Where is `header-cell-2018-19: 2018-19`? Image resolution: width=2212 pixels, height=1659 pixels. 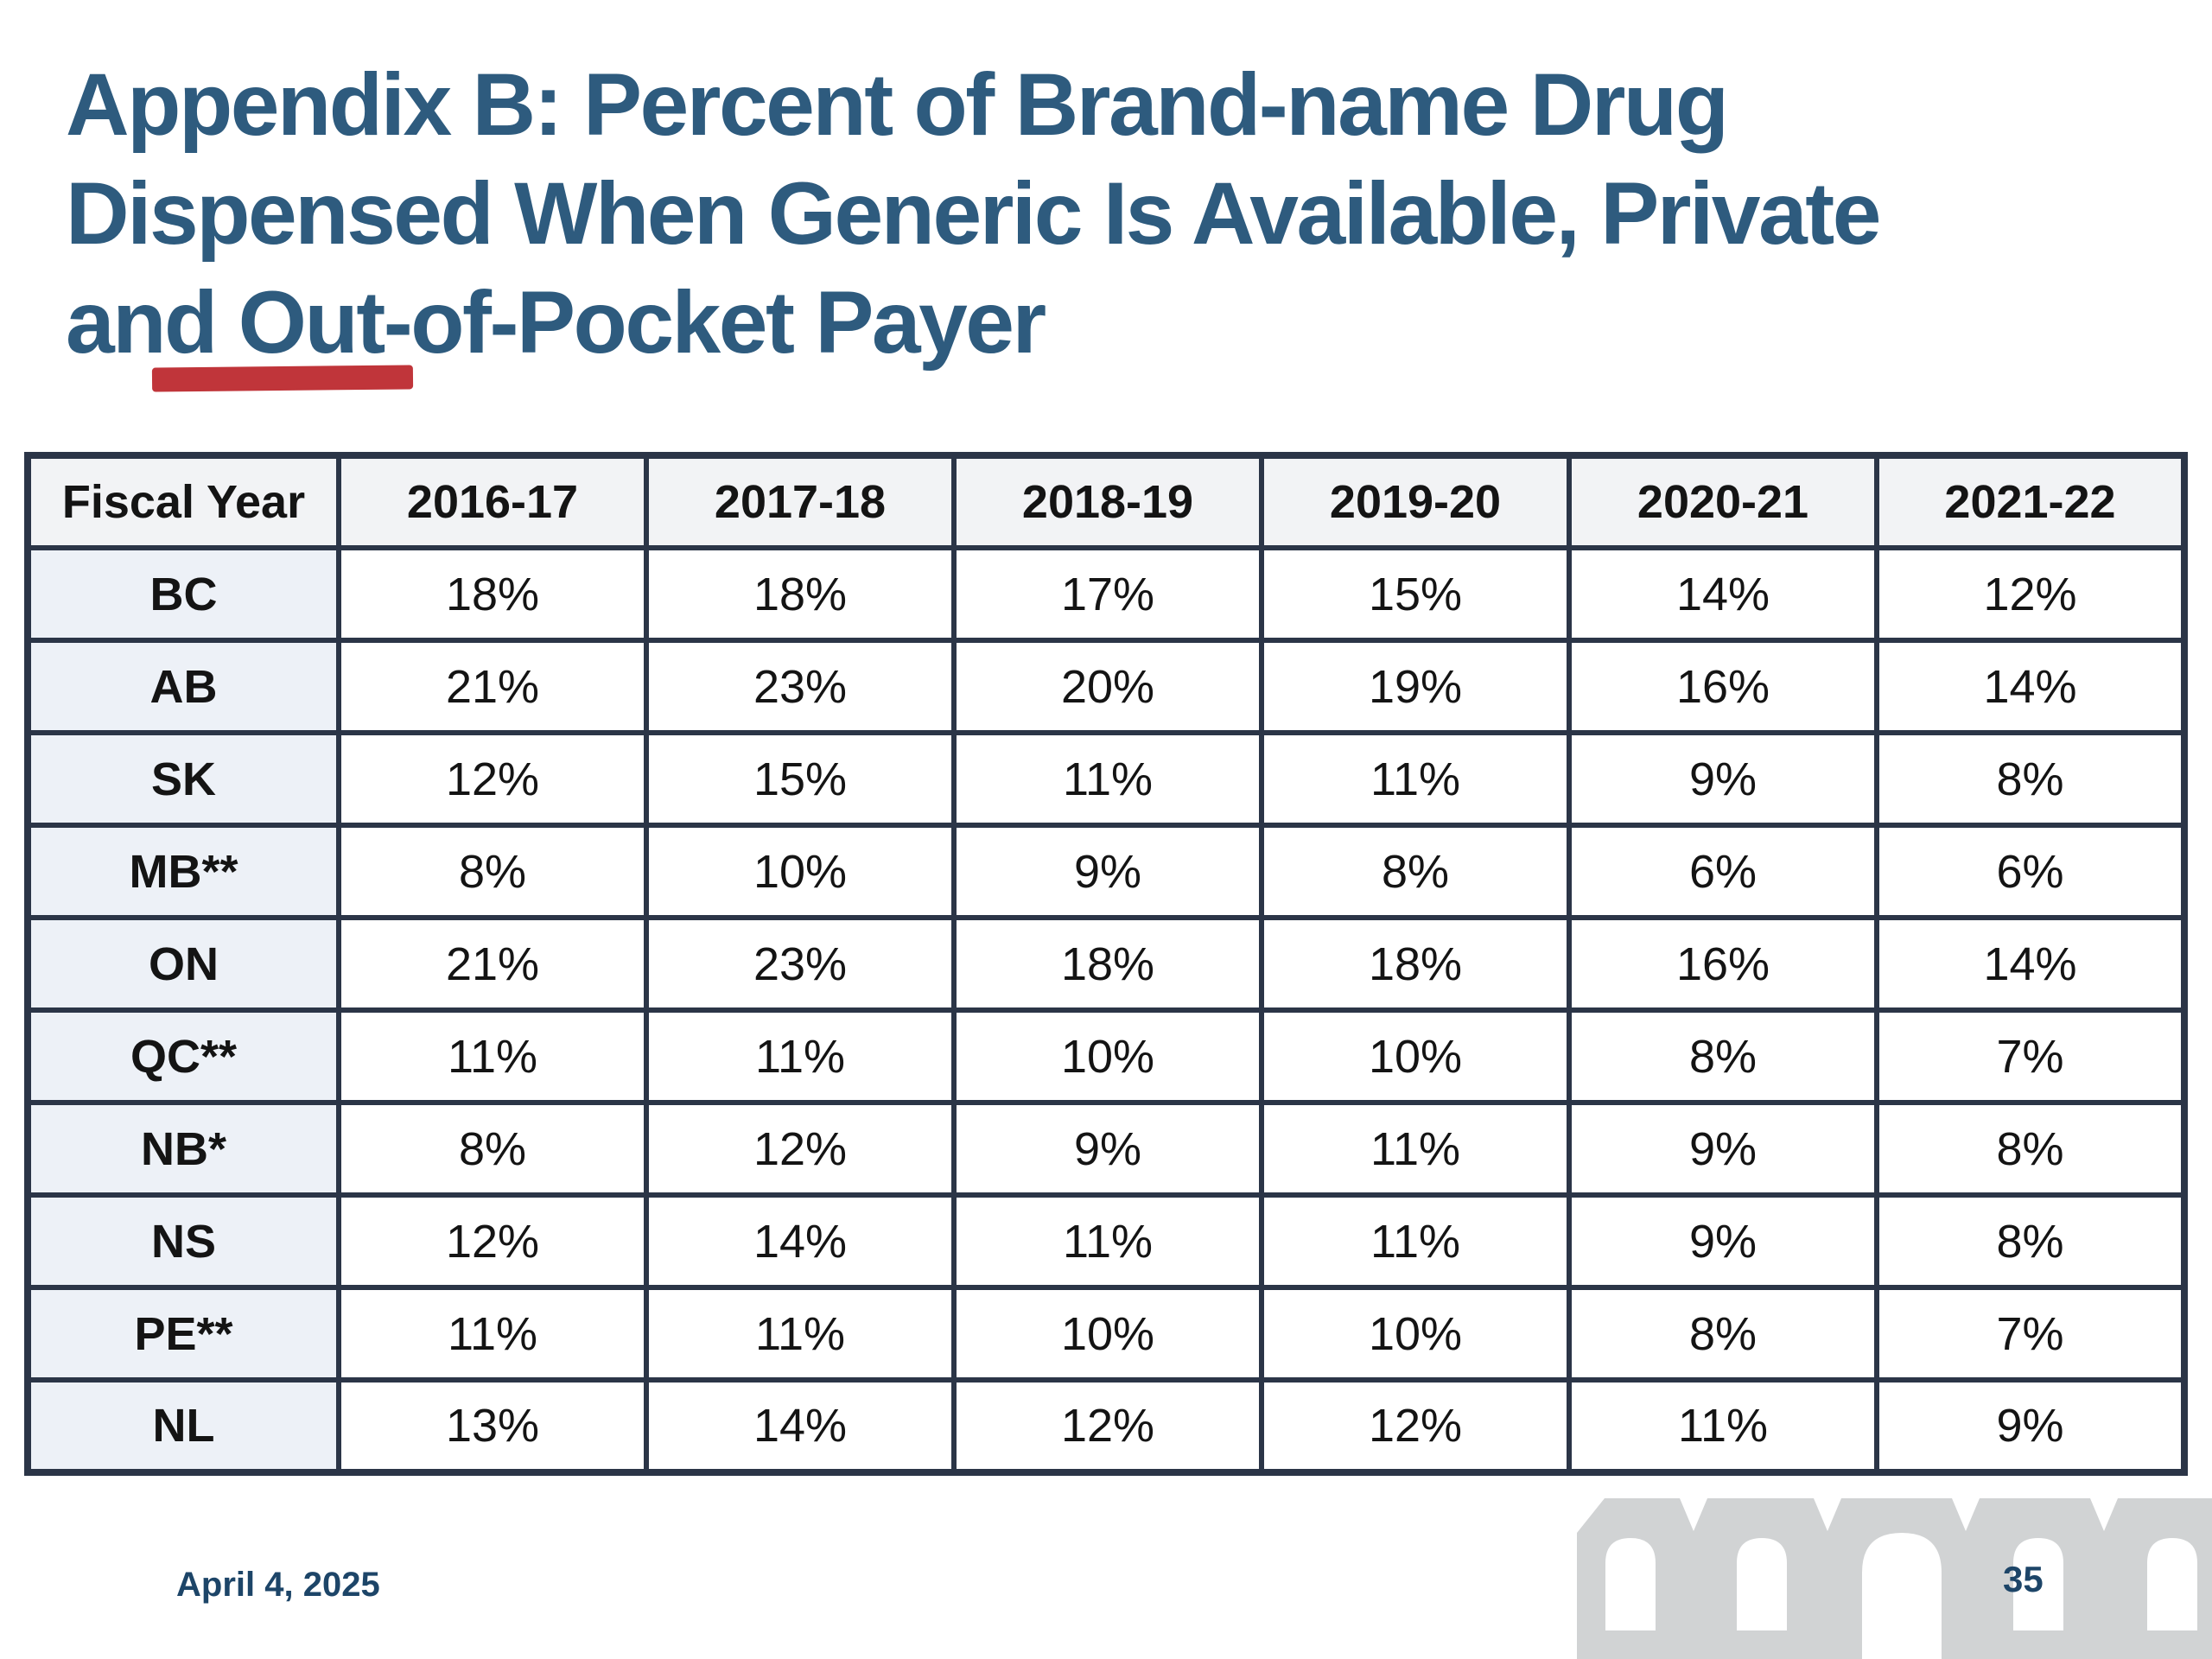
header-cell-2018-19: 2018-19 is located at coordinates (1107, 502).